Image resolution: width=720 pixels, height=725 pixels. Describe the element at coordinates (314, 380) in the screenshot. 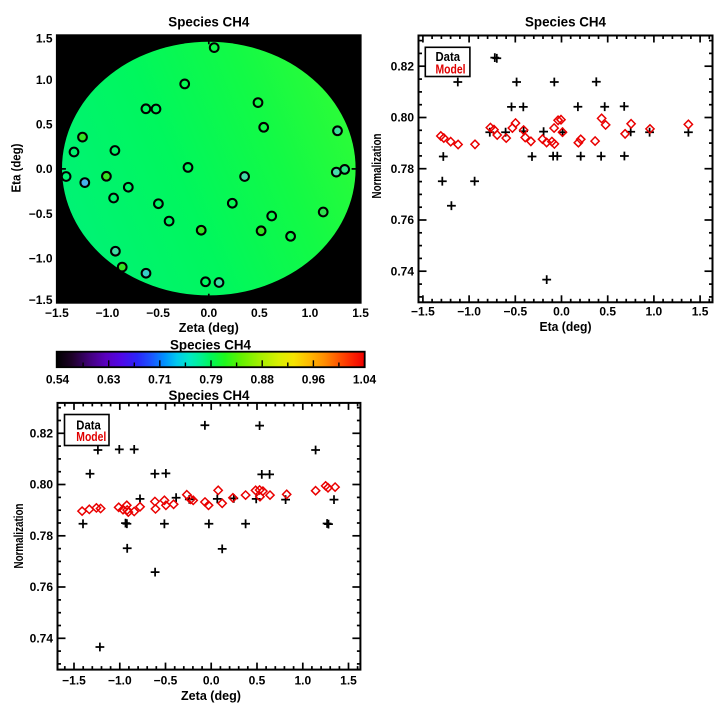

I see `svg-text: 0.96` at that location.